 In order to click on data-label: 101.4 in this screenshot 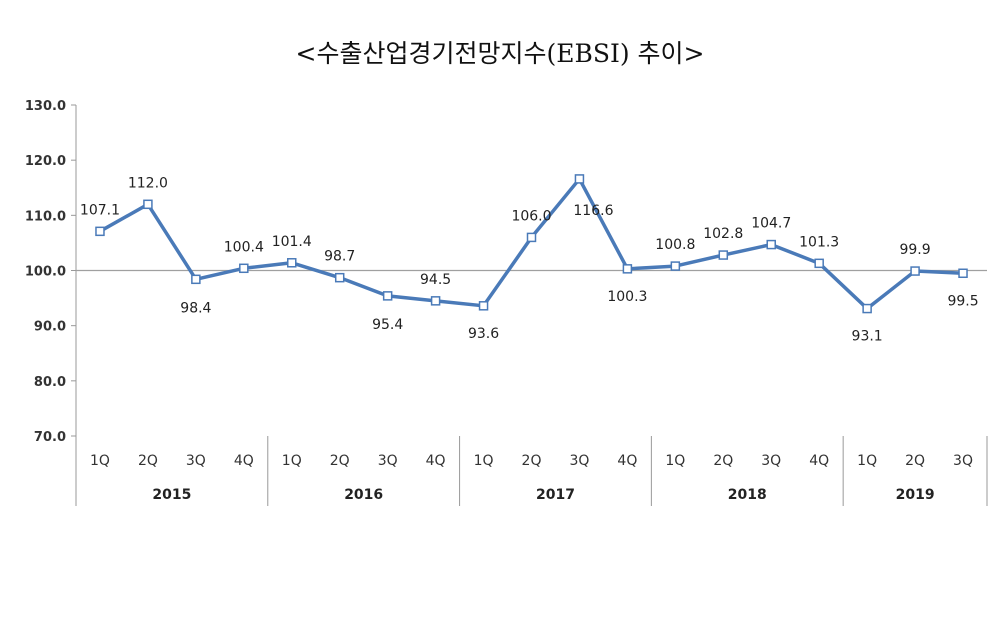, I will do `click(292, 242)`.